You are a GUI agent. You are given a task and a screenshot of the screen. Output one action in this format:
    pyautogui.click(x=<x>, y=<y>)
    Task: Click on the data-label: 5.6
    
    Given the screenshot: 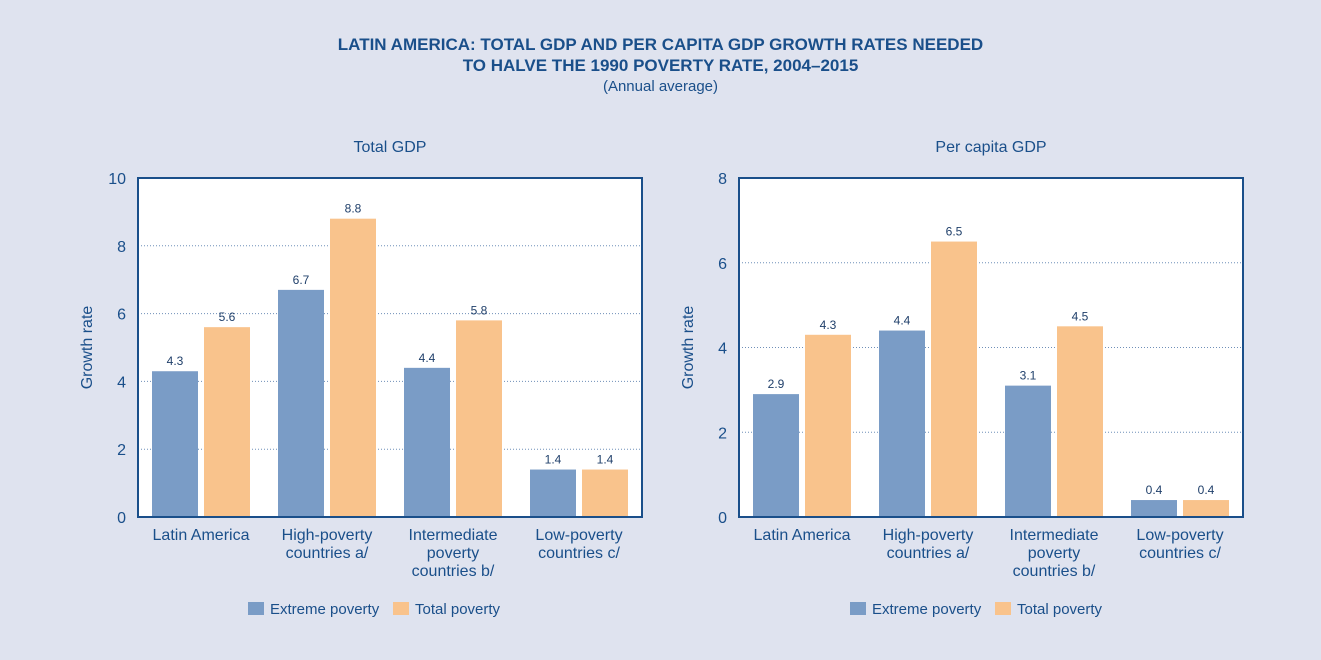 What is the action you would take?
    pyautogui.click(x=227, y=317)
    